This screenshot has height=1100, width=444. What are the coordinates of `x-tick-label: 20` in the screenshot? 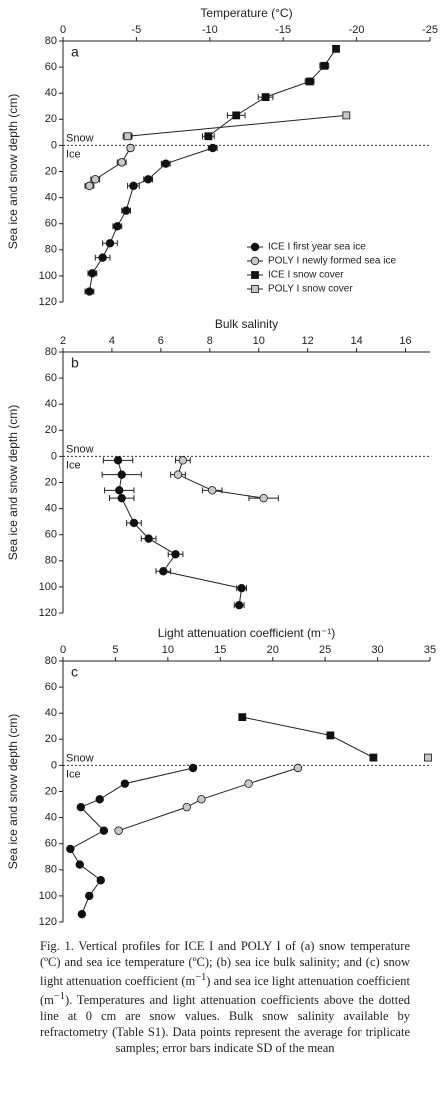 It's located at (273, 650).